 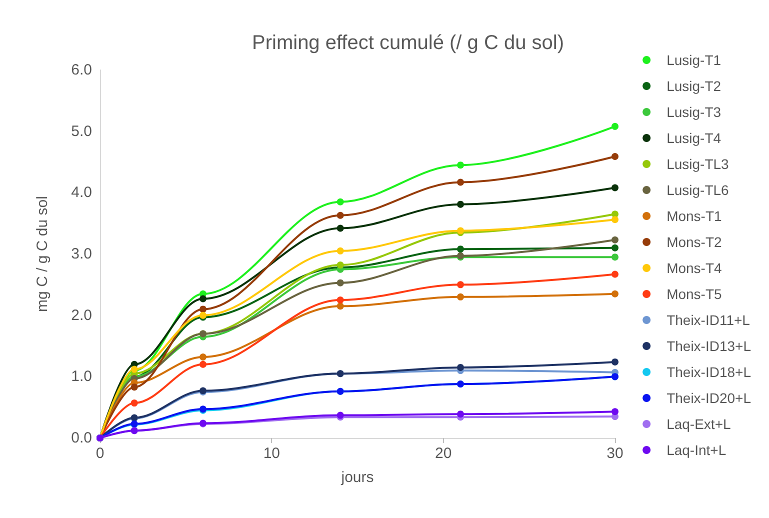 What do you see at coordinates (694, 60) in the screenshot?
I see `legend-label: Lusig-T1` at bounding box center [694, 60].